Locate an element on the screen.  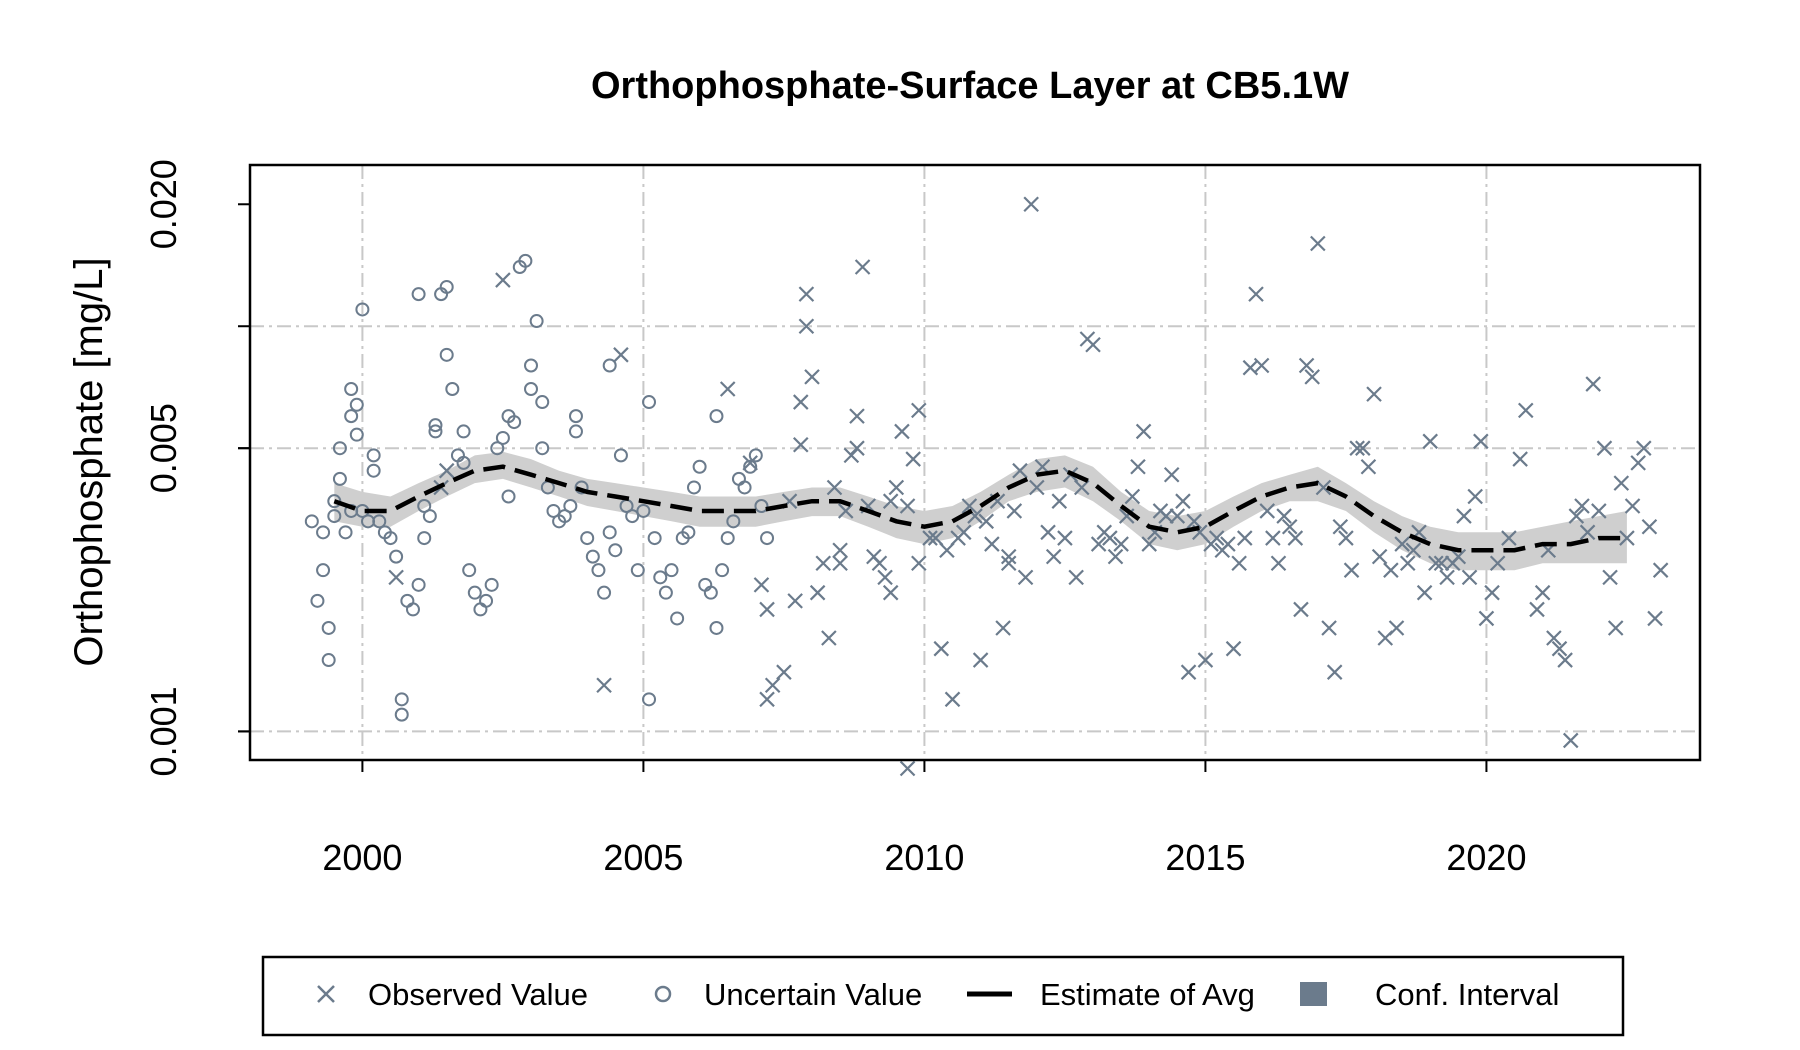
chart-title: Orthophosphate-Surface Layer at CB5.1W is located at coordinates (970, 86).